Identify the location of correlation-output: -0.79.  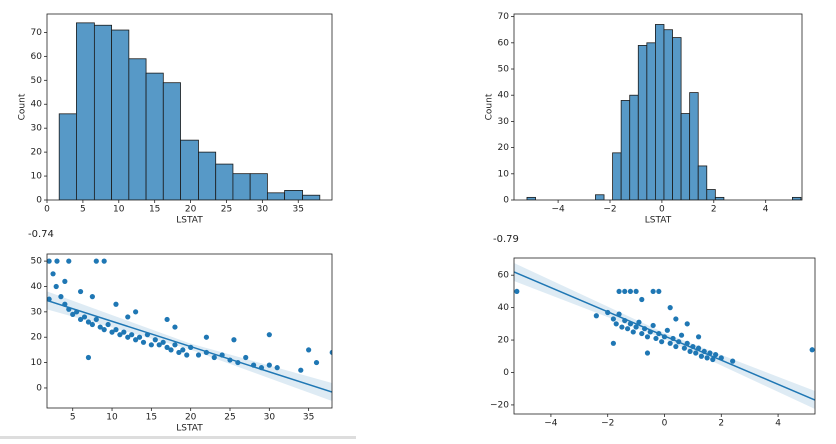
(506, 239).